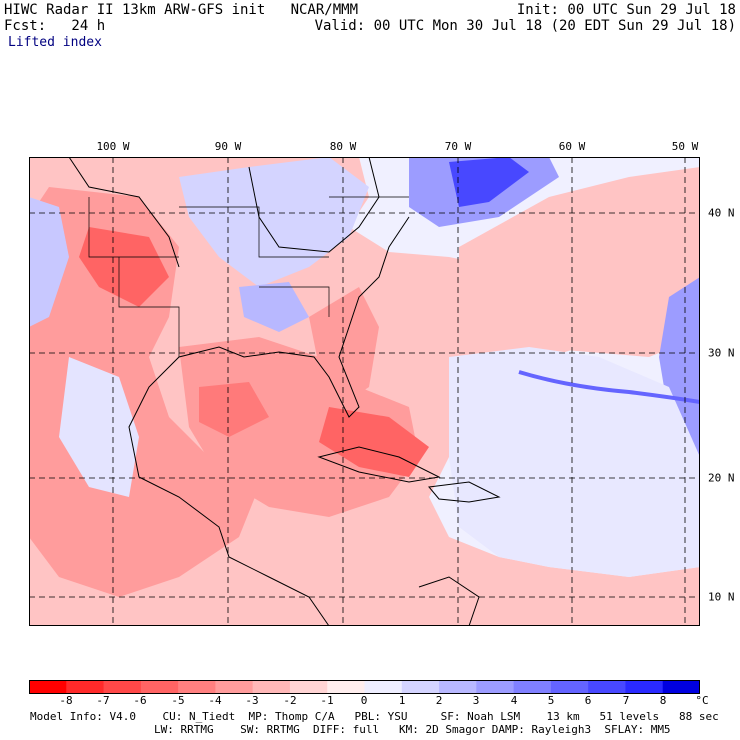  Describe the element at coordinates (476, 700) in the screenshot. I see `colorbar-label: 3` at that location.